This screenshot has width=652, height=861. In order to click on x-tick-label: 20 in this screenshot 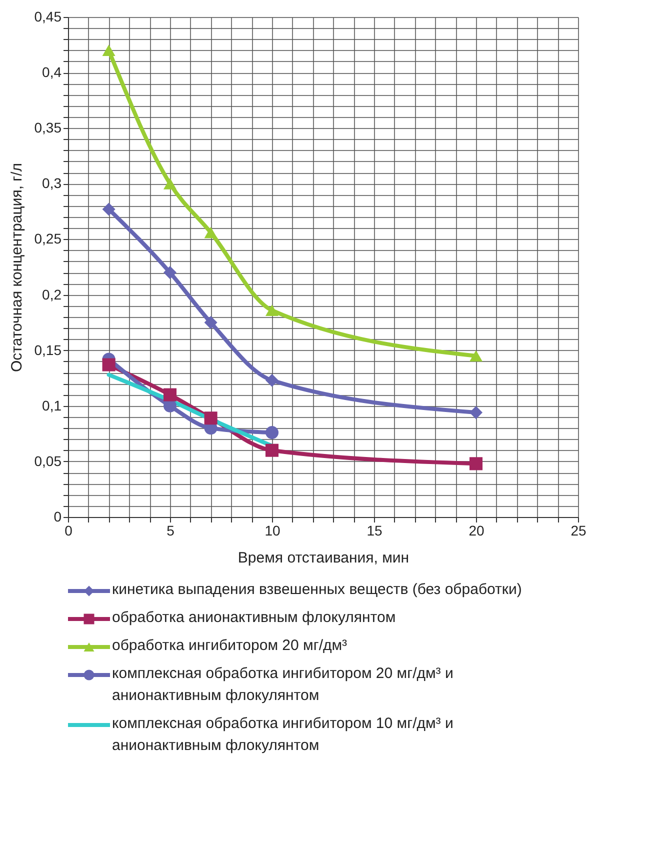, I will do `click(476, 530)`.